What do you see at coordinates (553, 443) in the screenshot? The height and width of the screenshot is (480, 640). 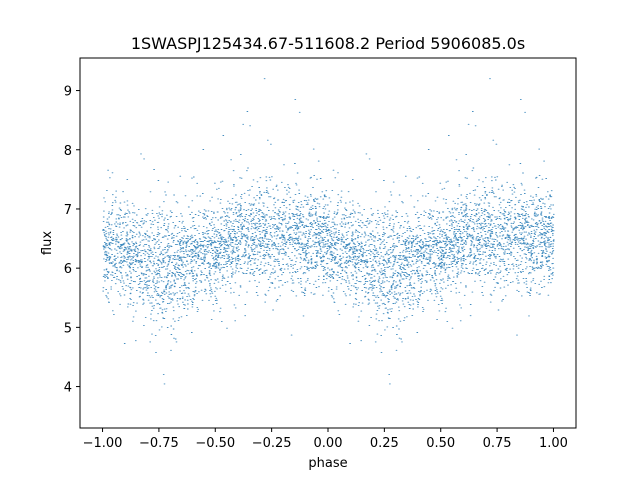 I see `x-tick-label: 1.00` at bounding box center [553, 443].